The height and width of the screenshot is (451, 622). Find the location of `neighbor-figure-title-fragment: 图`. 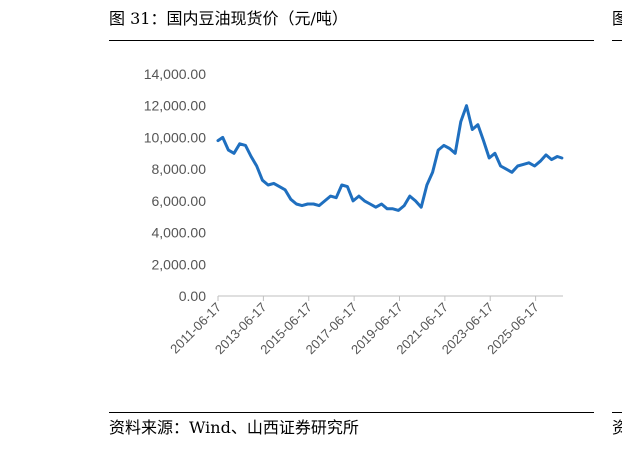

neighbor-figure-title-fragment: 图 is located at coordinates (617, 18).